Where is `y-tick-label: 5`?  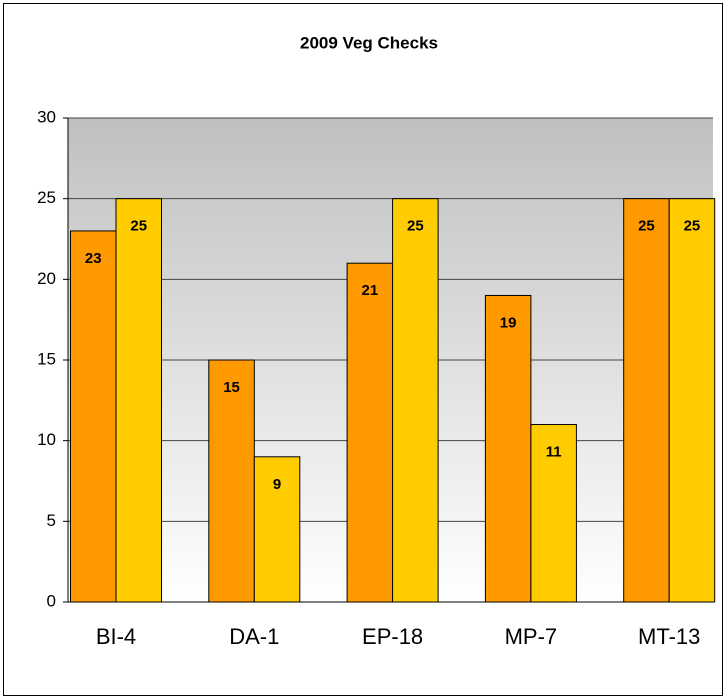 y-tick-label: 5 is located at coordinates (51, 520).